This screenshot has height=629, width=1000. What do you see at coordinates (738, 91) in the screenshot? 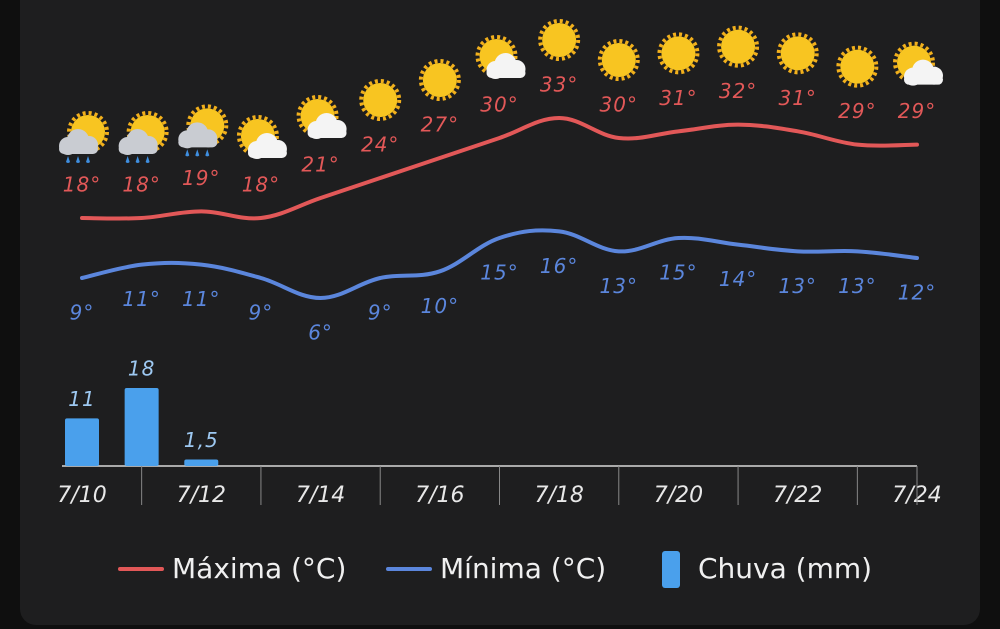
I see `value-label: 32°` at bounding box center [738, 91].